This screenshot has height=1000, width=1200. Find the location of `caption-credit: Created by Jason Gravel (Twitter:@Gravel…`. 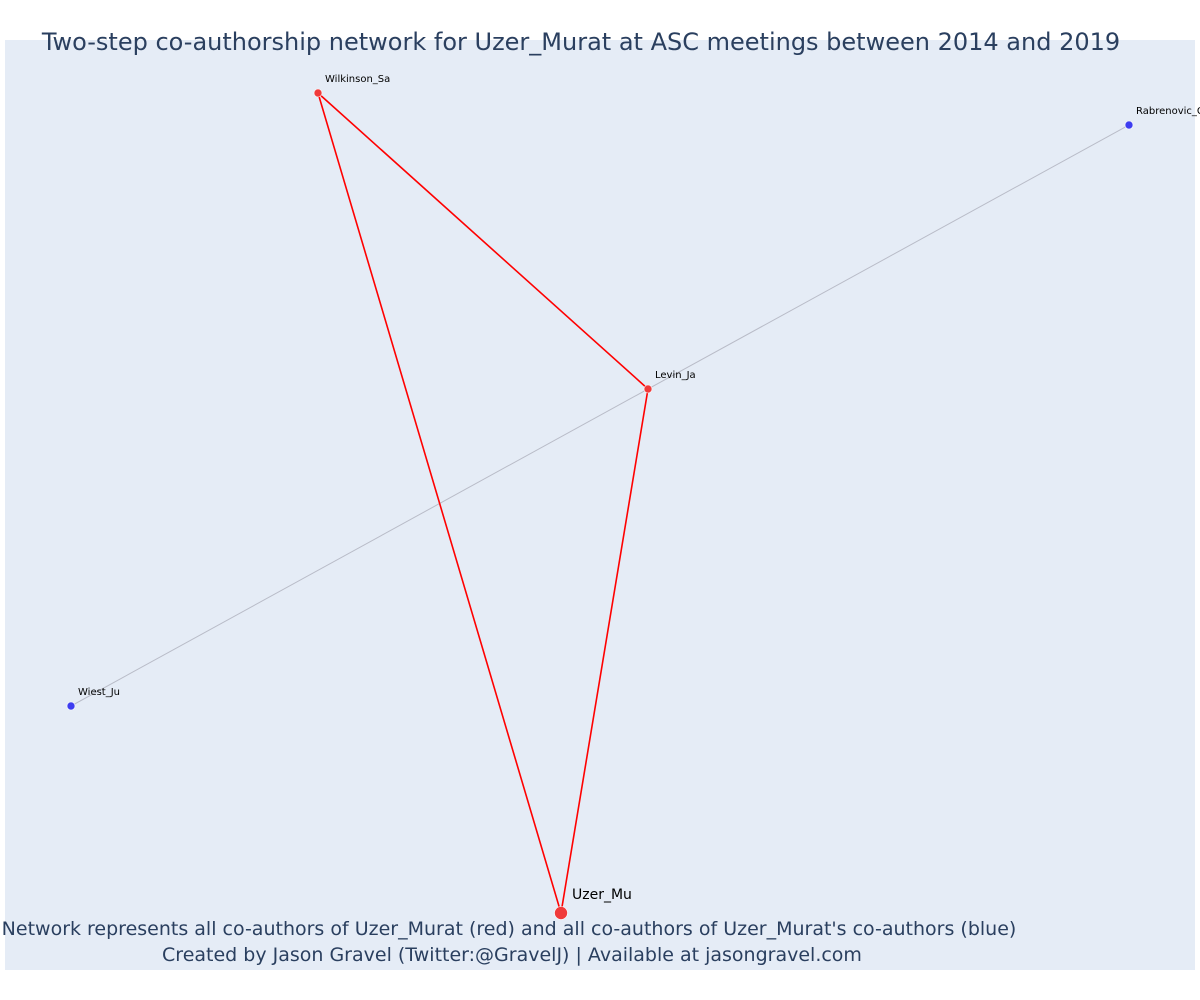

caption-credit: Created by Jason Gravel (Twitter:@Gravel… is located at coordinates (512, 955).